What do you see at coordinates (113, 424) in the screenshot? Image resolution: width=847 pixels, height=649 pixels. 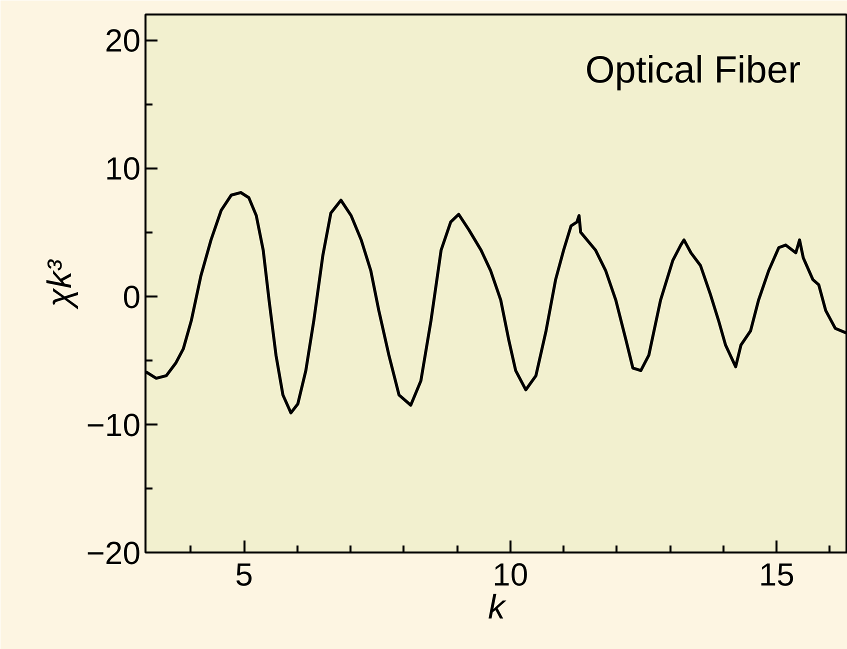 I see `y-tick-label: −10` at bounding box center [113, 424].